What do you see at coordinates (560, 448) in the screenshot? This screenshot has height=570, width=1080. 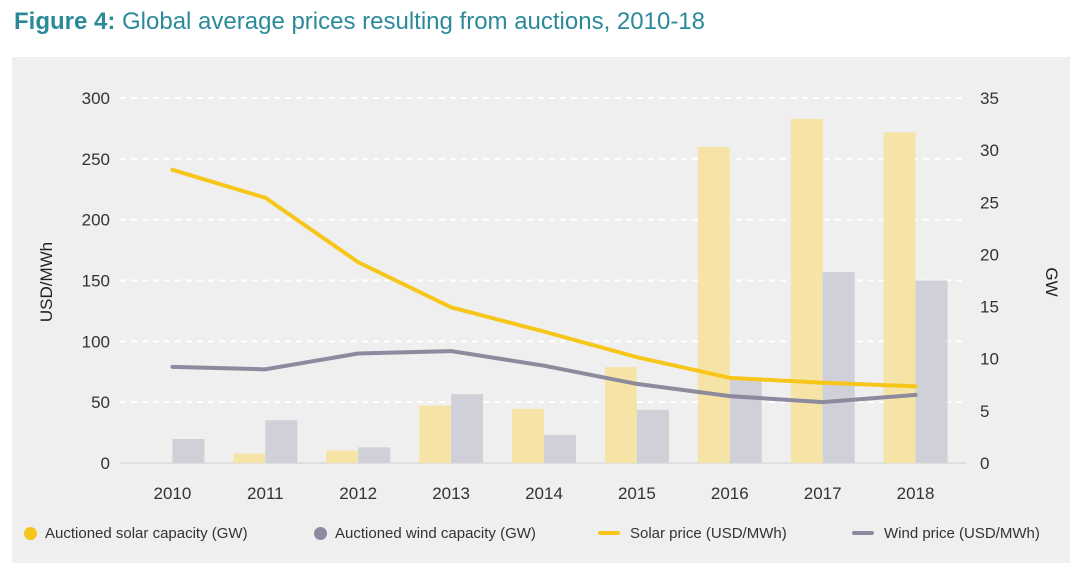 I see `wind-capacity-bar-2014` at bounding box center [560, 448].